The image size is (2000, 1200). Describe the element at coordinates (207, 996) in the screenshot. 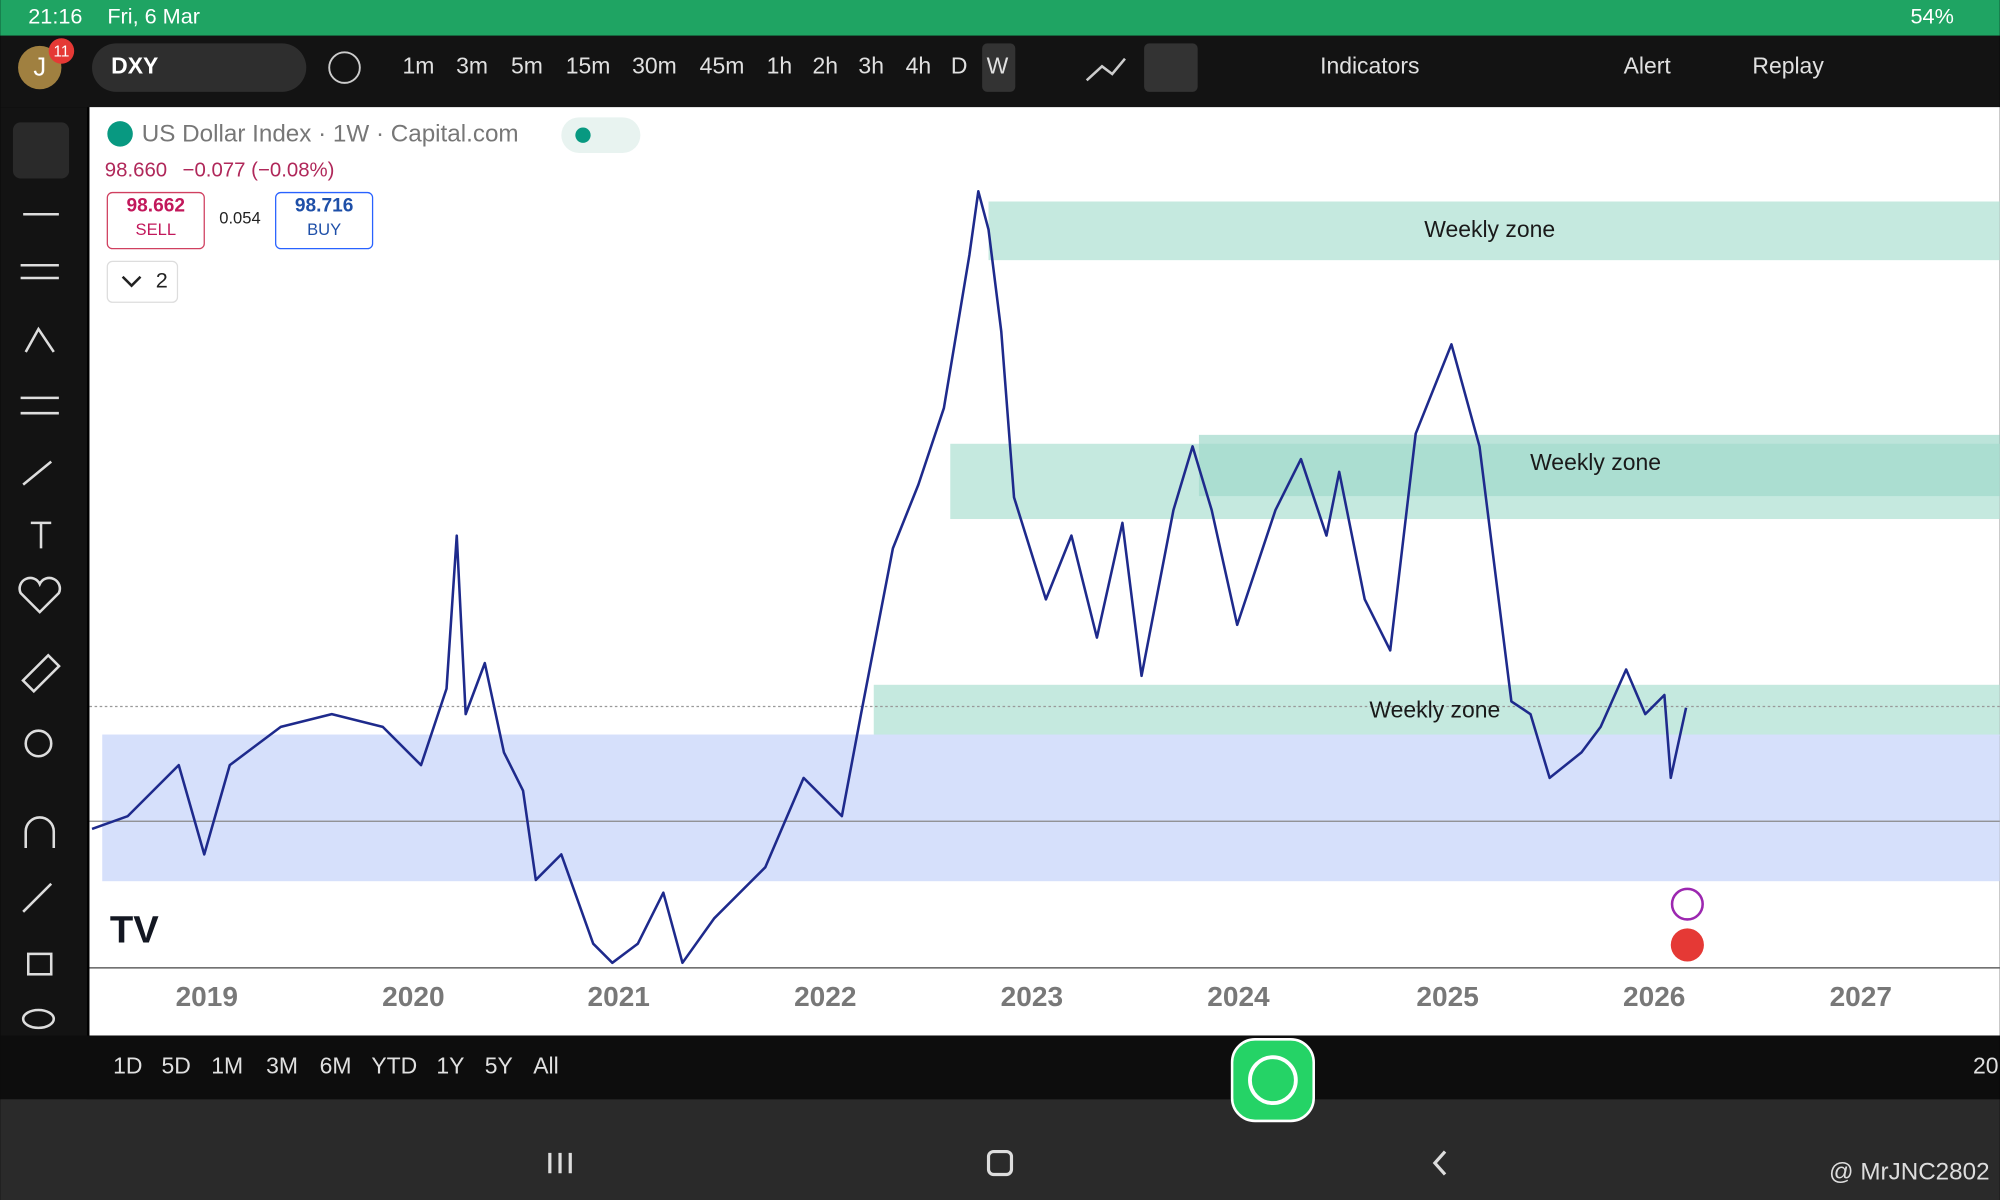

I see `x-axis-label: 2019` at that location.